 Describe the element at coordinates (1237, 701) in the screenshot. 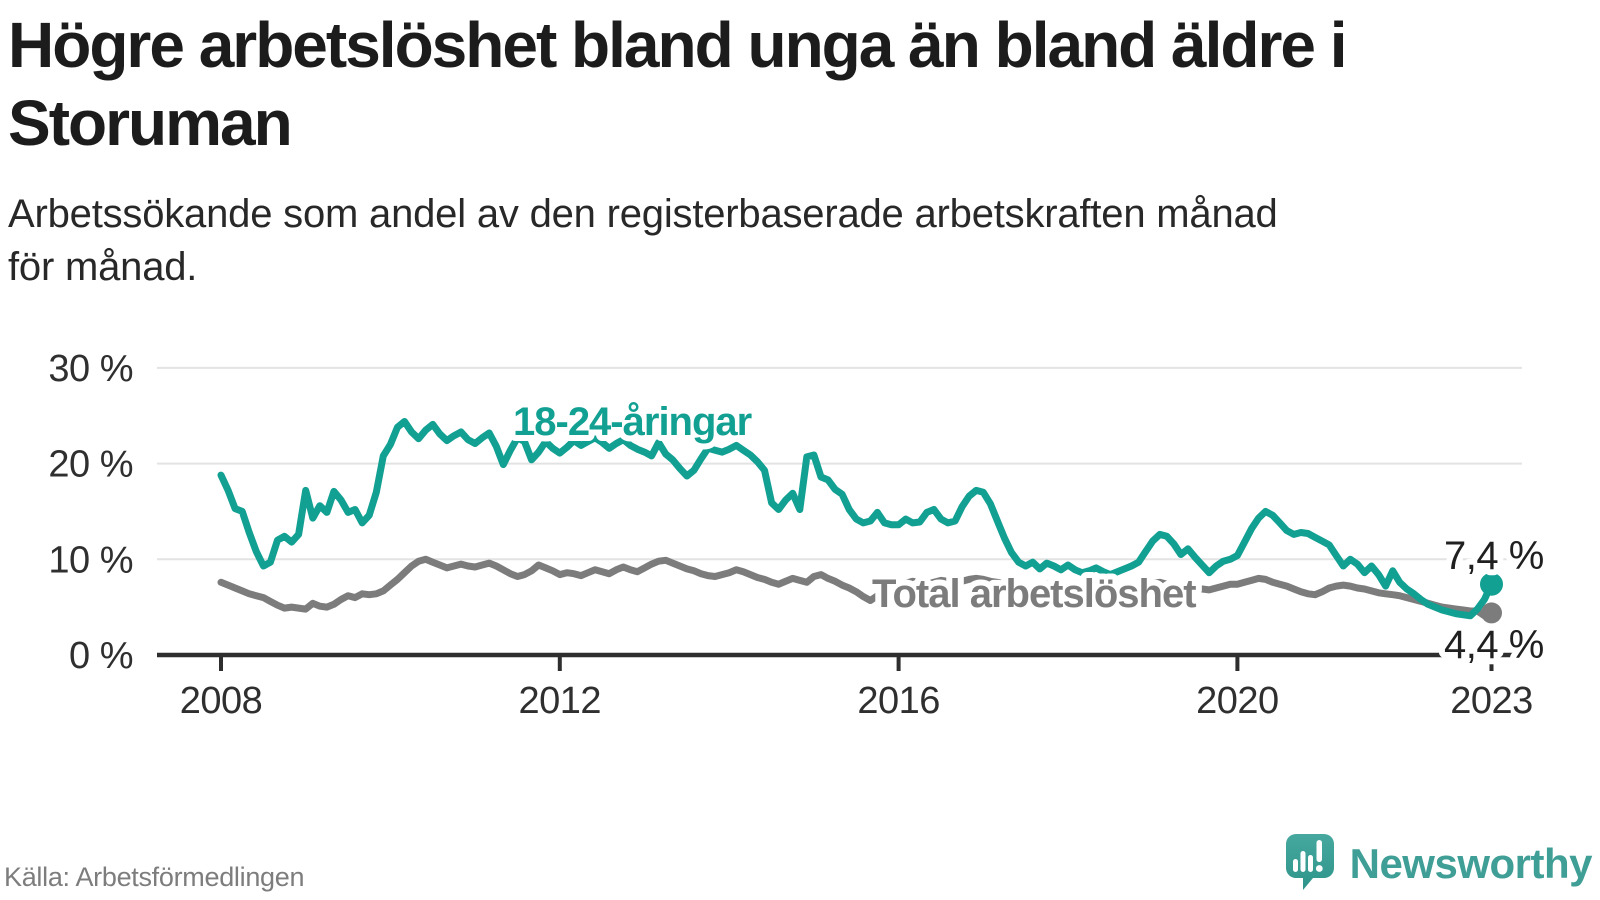

I see `x-tick-label-2020: 2020` at that location.